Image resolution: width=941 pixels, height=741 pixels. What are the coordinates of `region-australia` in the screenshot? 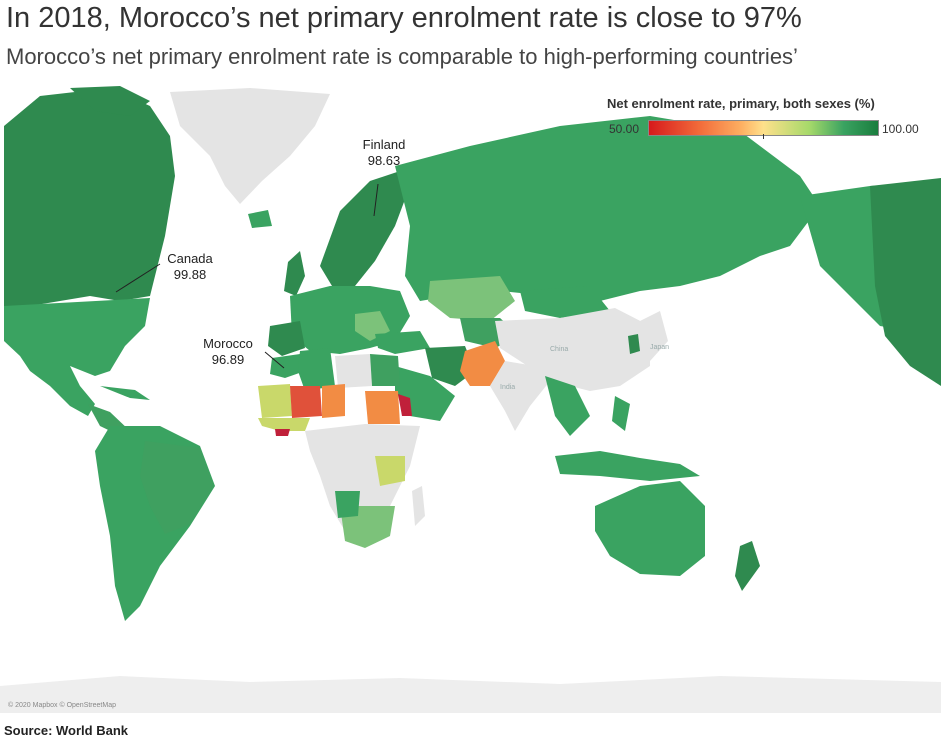 It's located at (650, 528).